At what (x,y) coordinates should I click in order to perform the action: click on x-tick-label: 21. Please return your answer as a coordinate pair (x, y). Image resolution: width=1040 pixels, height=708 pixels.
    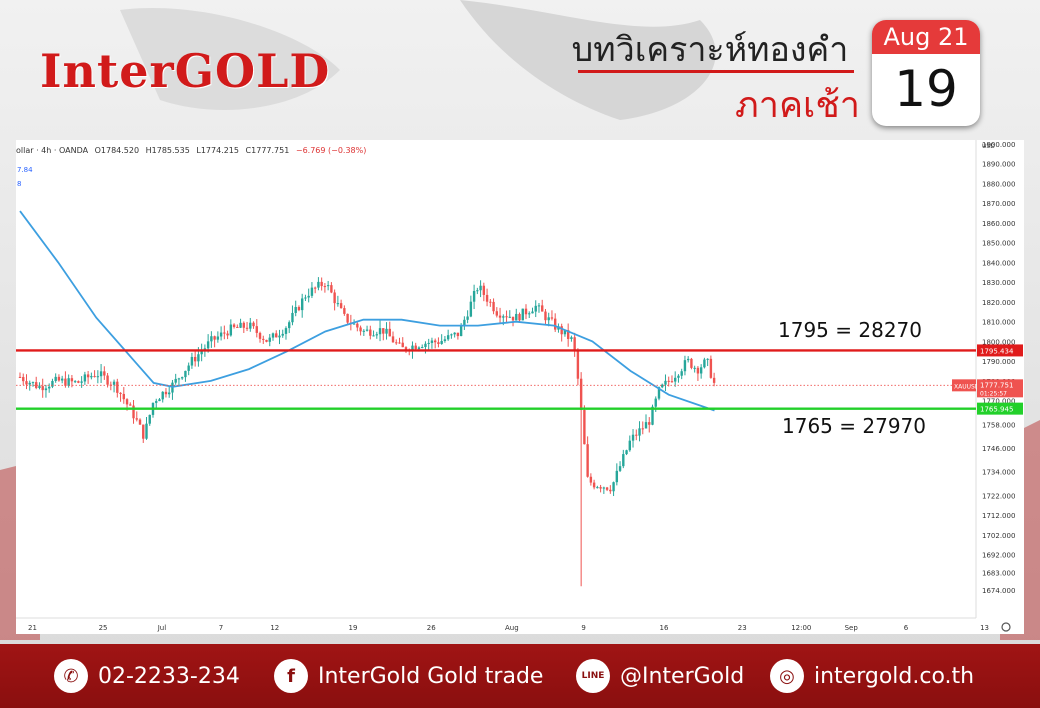
    Looking at the image, I should click on (32, 628).